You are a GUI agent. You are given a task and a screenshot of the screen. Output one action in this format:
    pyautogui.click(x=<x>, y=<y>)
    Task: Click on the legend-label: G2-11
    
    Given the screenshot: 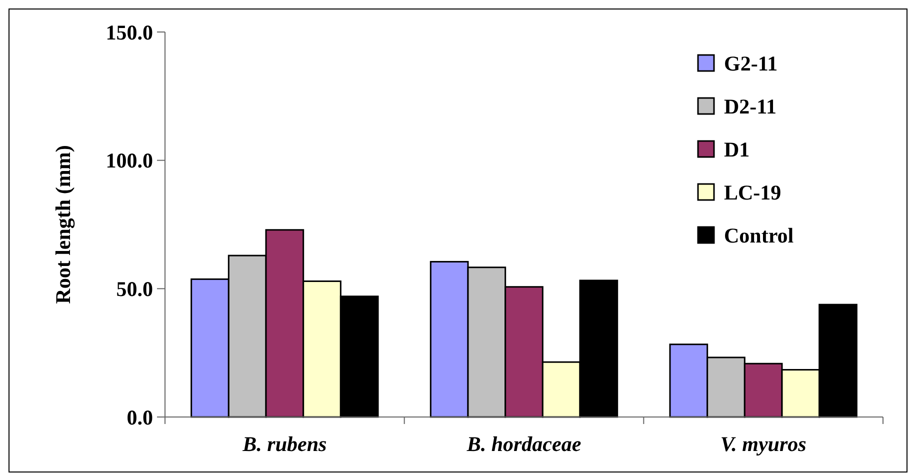 What is the action you would take?
    pyautogui.click(x=751, y=63)
    